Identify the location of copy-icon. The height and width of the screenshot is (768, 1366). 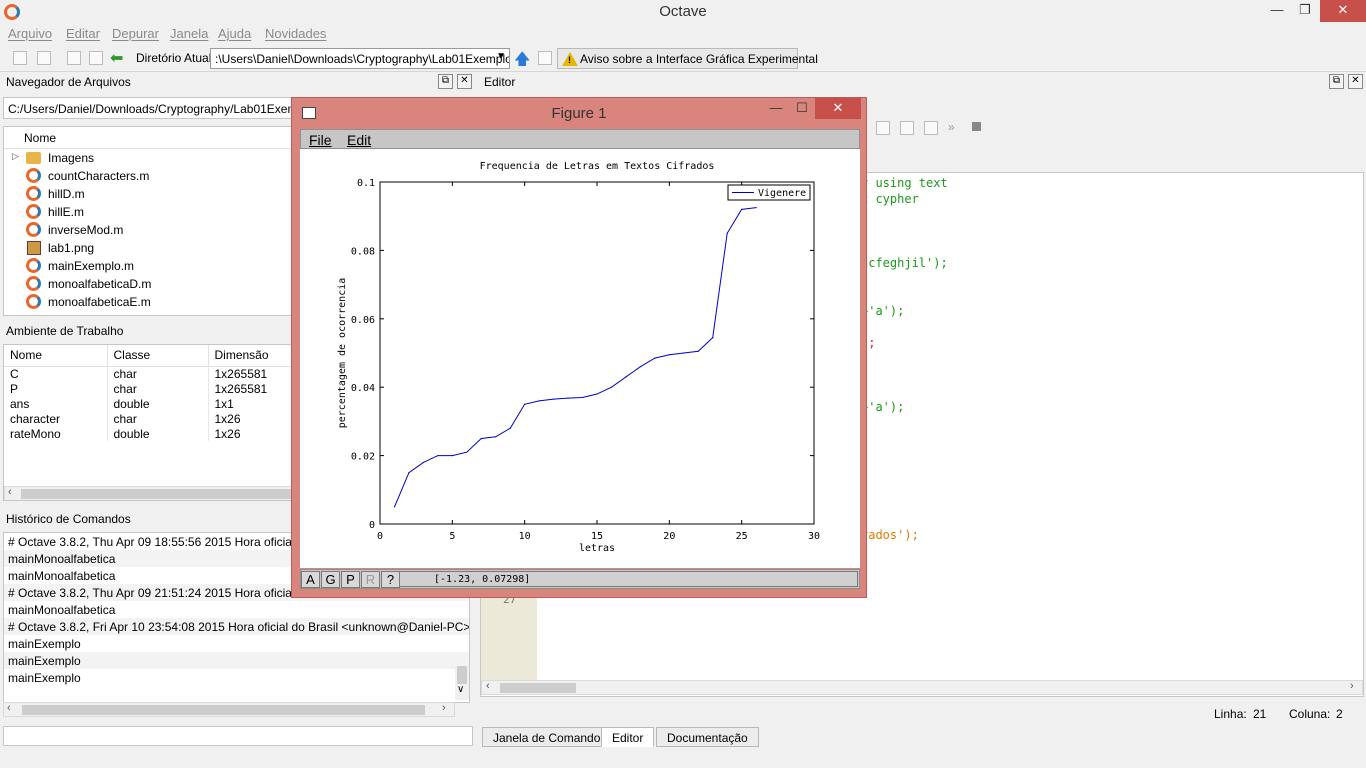
(74, 58).